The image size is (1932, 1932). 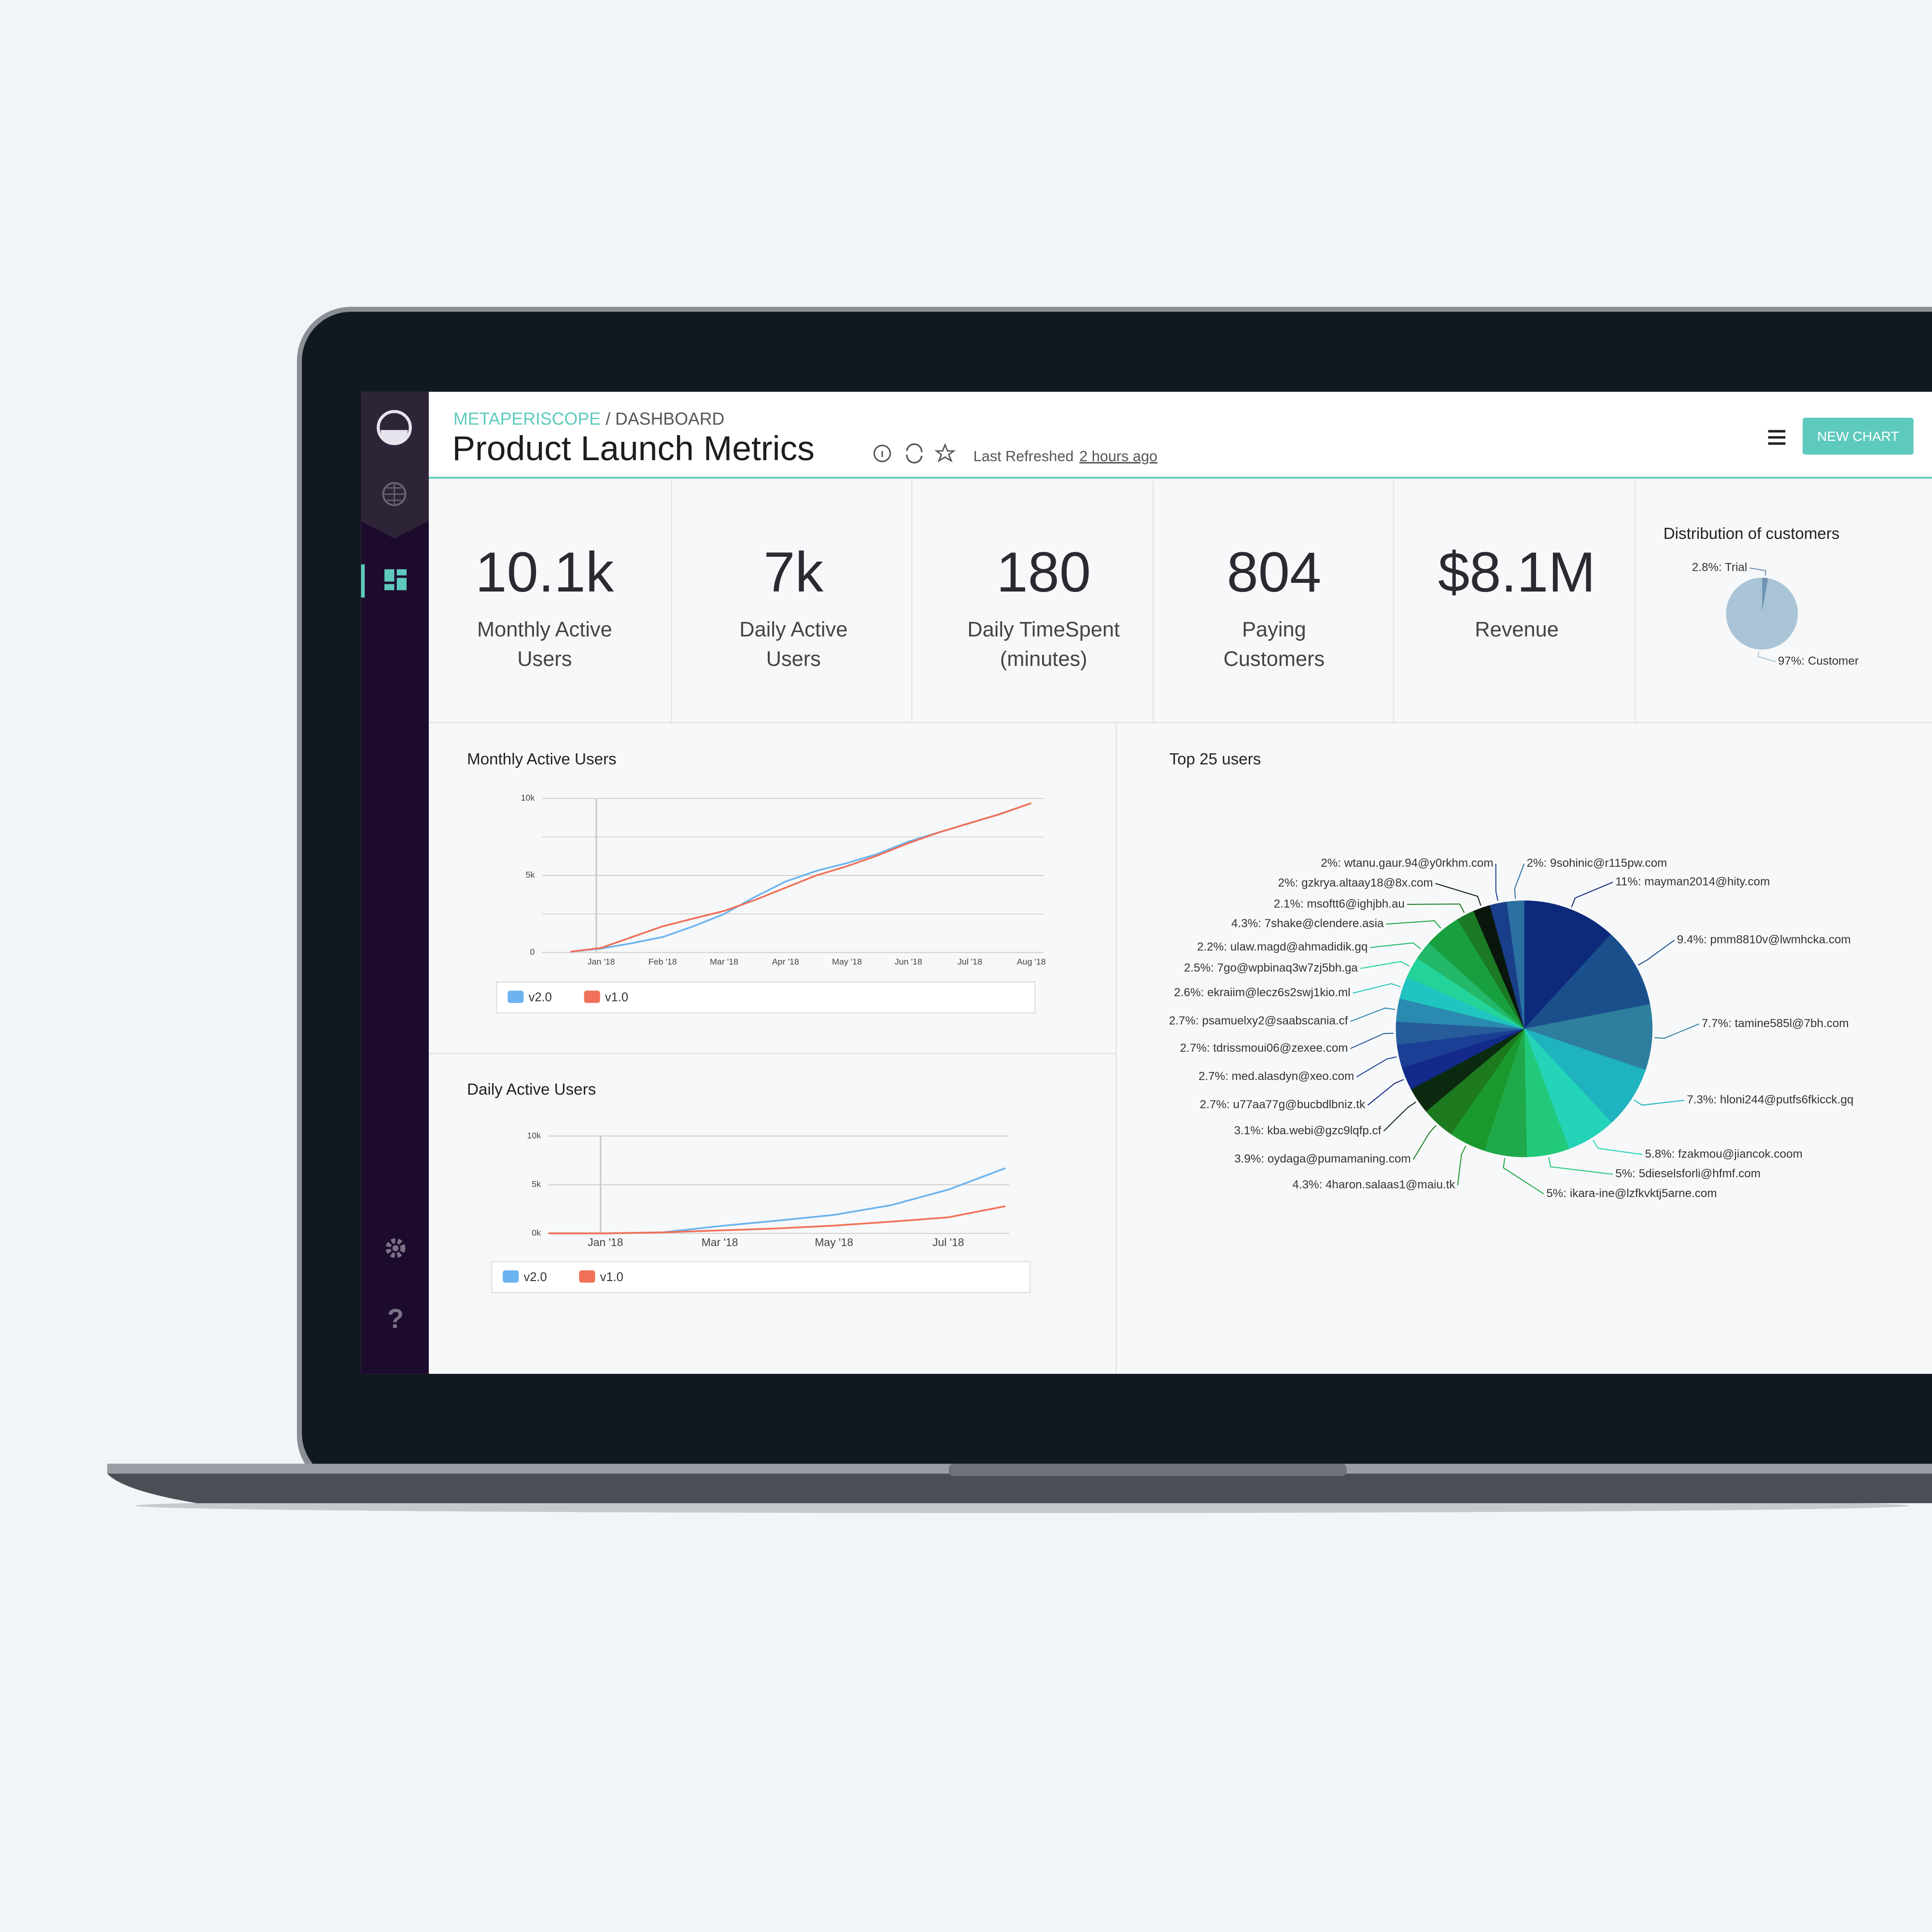 I want to click on legend-label: v1.0, so click(x=616, y=997).